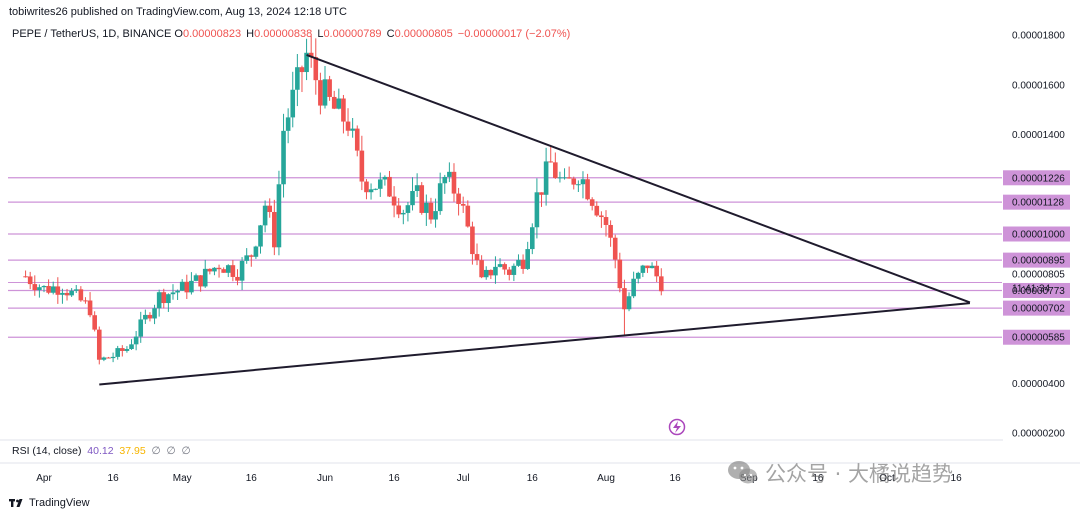 The width and height of the screenshot is (1080, 519). What do you see at coordinates (887, 478) in the screenshot?
I see `x-axis-tick: Oct` at bounding box center [887, 478].